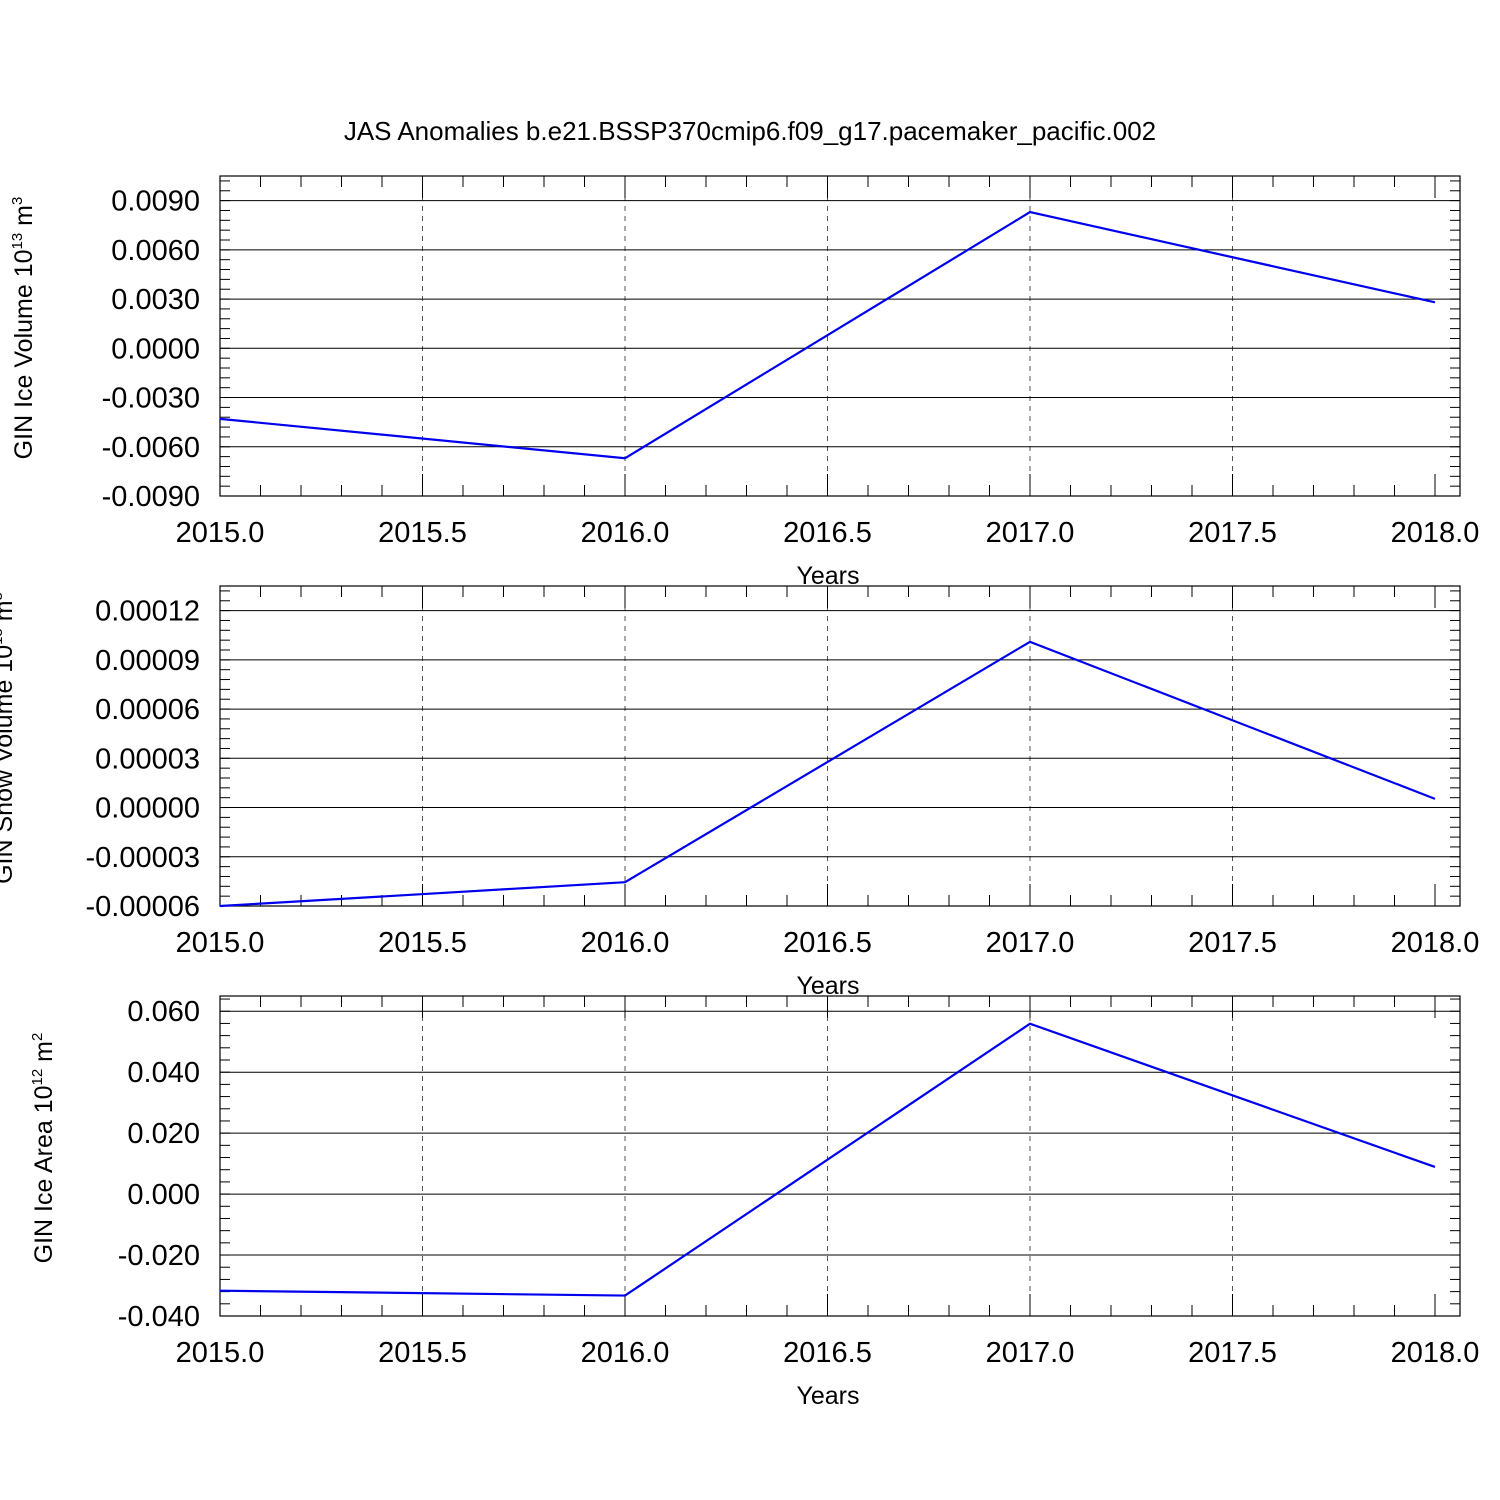 The image size is (1500, 1500). I want to click on y-tick-label: -0.00006, so click(143, 907).